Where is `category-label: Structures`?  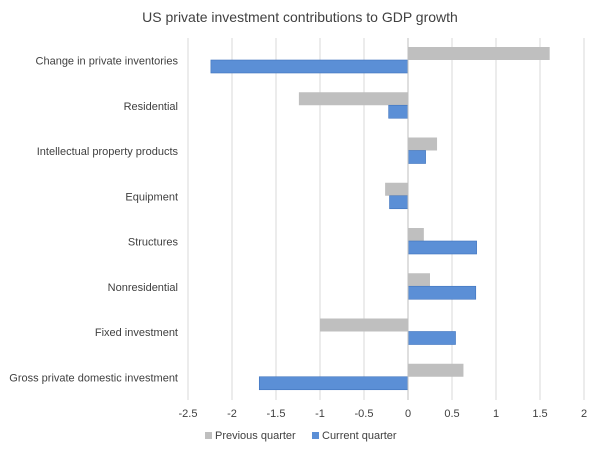 category-label: Structures is located at coordinates (153, 243).